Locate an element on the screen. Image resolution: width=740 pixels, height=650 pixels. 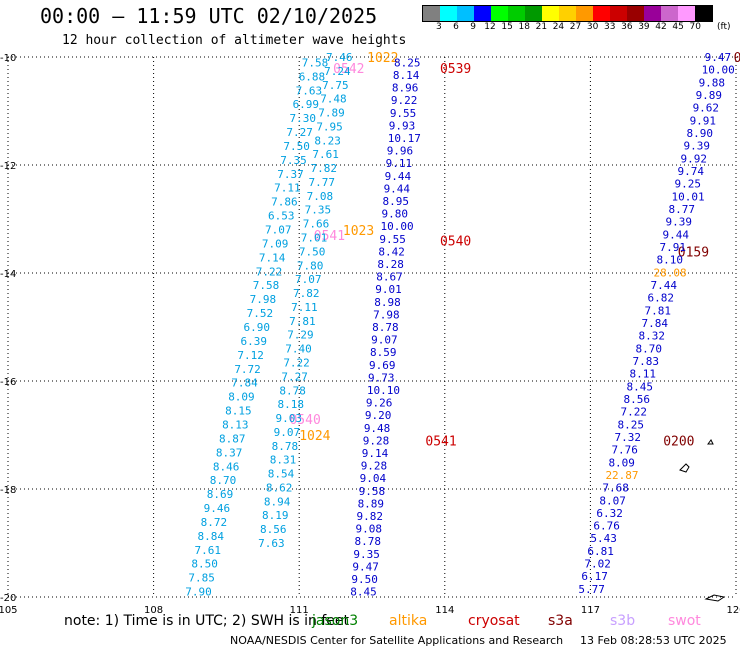
wave-height-value: 7.29 is located at coordinates (300, 335).